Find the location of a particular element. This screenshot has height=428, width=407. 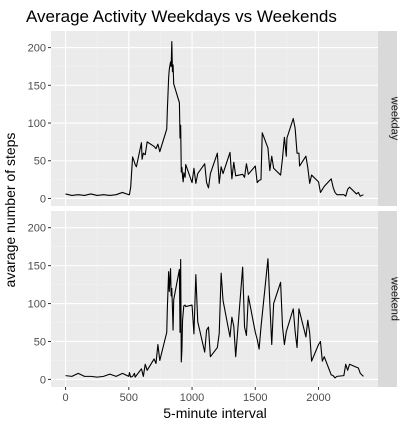

x-axis-title: 5-minute interval is located at coordinates (215, 413).